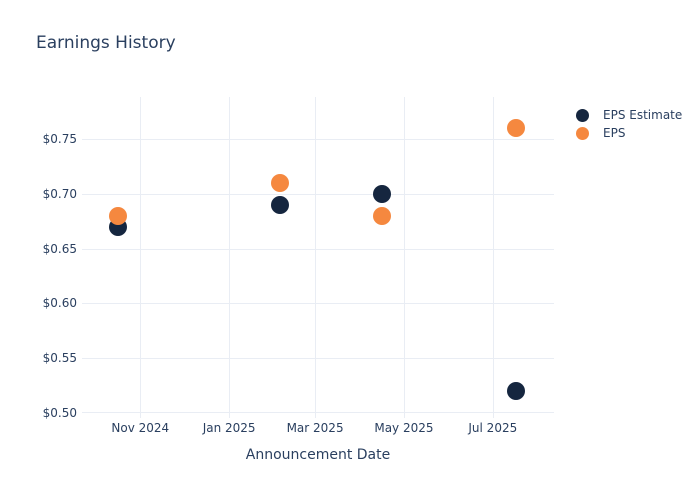 This screenshot has height=500, width=700. I want to click on x-tick-label: Nov 2024, so click(140, 428).